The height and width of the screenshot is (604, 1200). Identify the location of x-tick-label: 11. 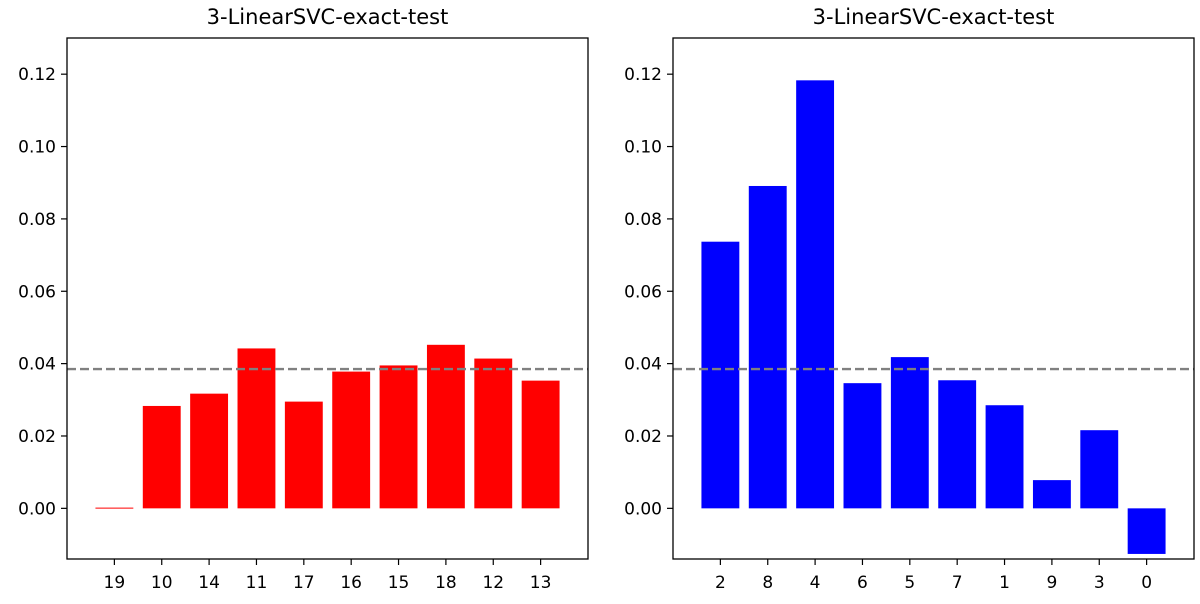
(257, 583).